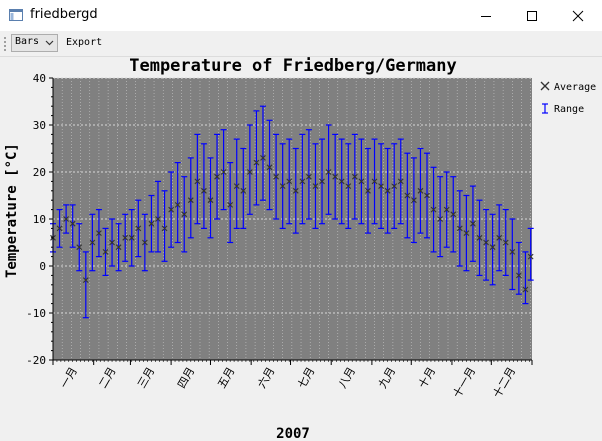  Describe the element at coordinates (226, 378) in the screenshot. I see `x-tick-label: 五月` at that location.